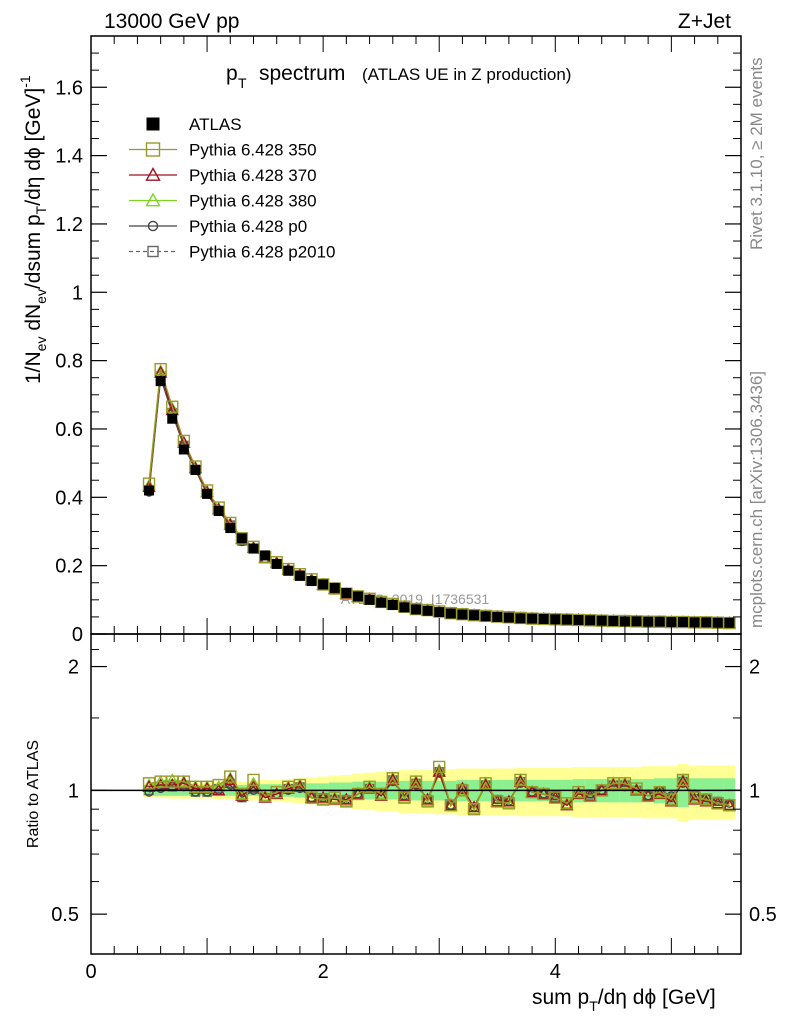  I want to click on legend-entry-pythia-6-428-380: Pythia 6.428 380, so click(223, 201).